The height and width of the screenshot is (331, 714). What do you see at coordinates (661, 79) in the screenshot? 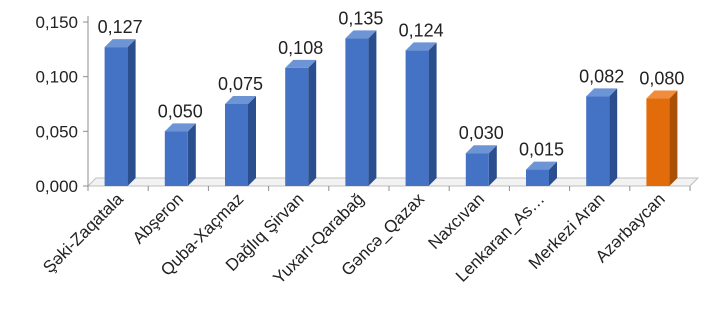
I see `data-label: 0,080` at bounding box center [661, 79].